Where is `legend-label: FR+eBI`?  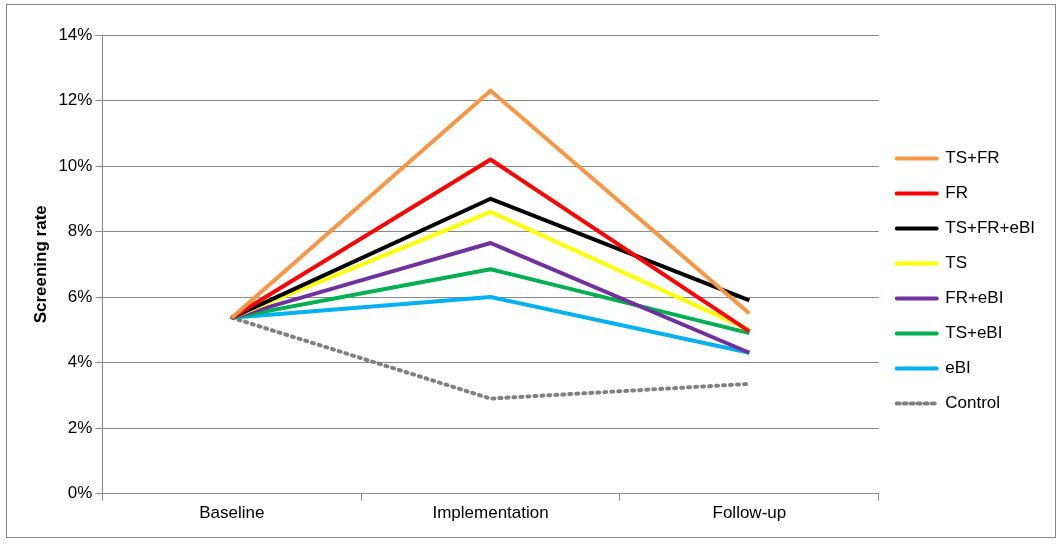 legend-label: FR+eBI is located at coordinates (974, 298).